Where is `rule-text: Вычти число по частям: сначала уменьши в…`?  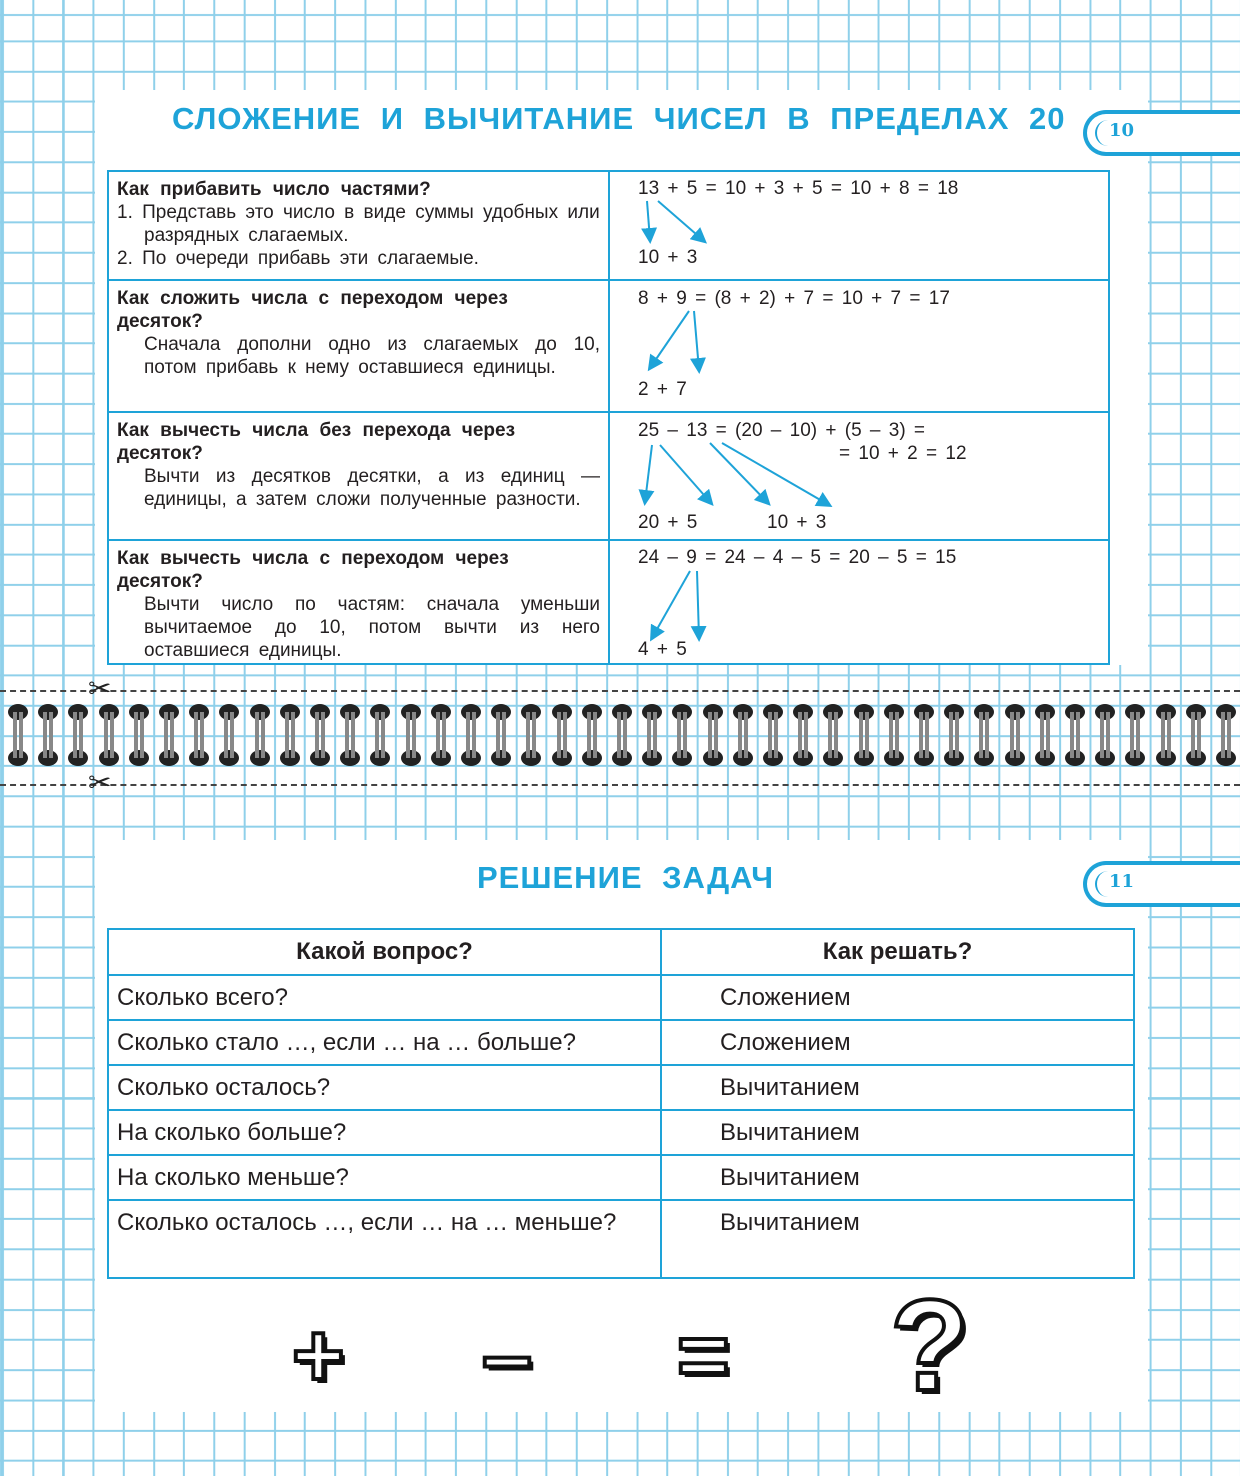
rule-text: Вычти число по частям: сначала уменьши в… is located at coordinates (372, 627).